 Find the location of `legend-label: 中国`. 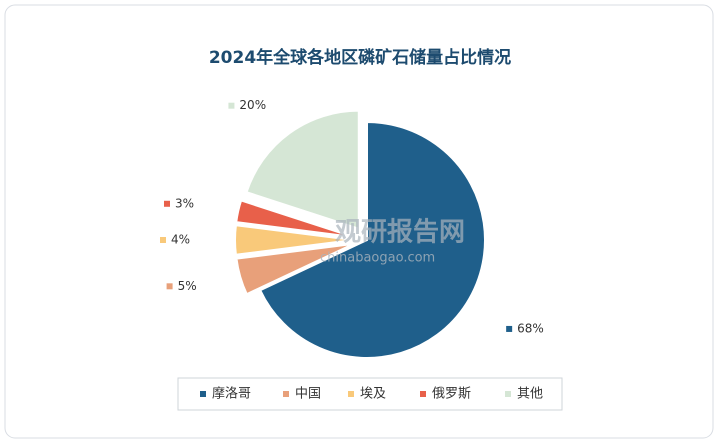

legend-label: 中国 is located at coordinates (308, 394).